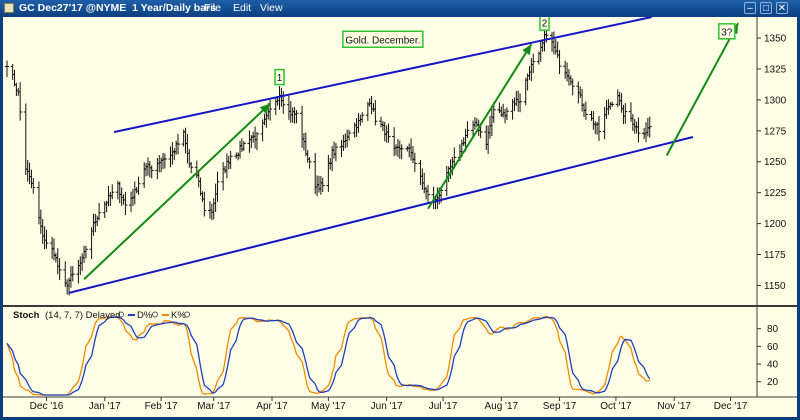  What do you see at coordinates (766, 8) in the screenshot?
I see `maximize-icon: □` at bounding box center [766, 8].